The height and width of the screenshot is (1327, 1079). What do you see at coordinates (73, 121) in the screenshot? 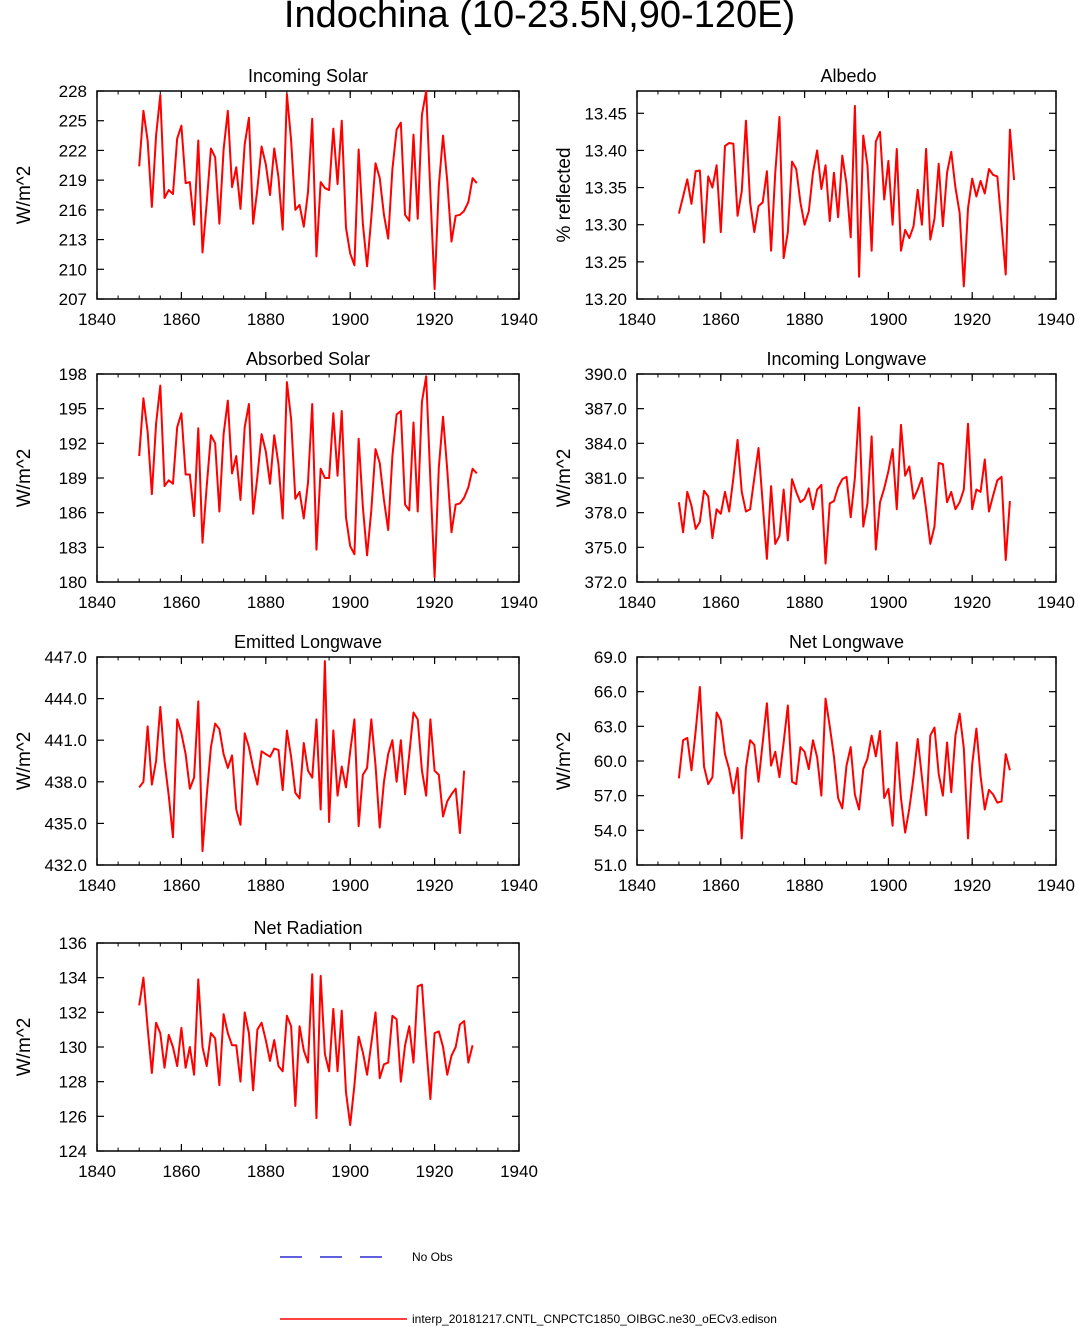
I see `y-tick-label: 225` at bounding box center [73, 121].